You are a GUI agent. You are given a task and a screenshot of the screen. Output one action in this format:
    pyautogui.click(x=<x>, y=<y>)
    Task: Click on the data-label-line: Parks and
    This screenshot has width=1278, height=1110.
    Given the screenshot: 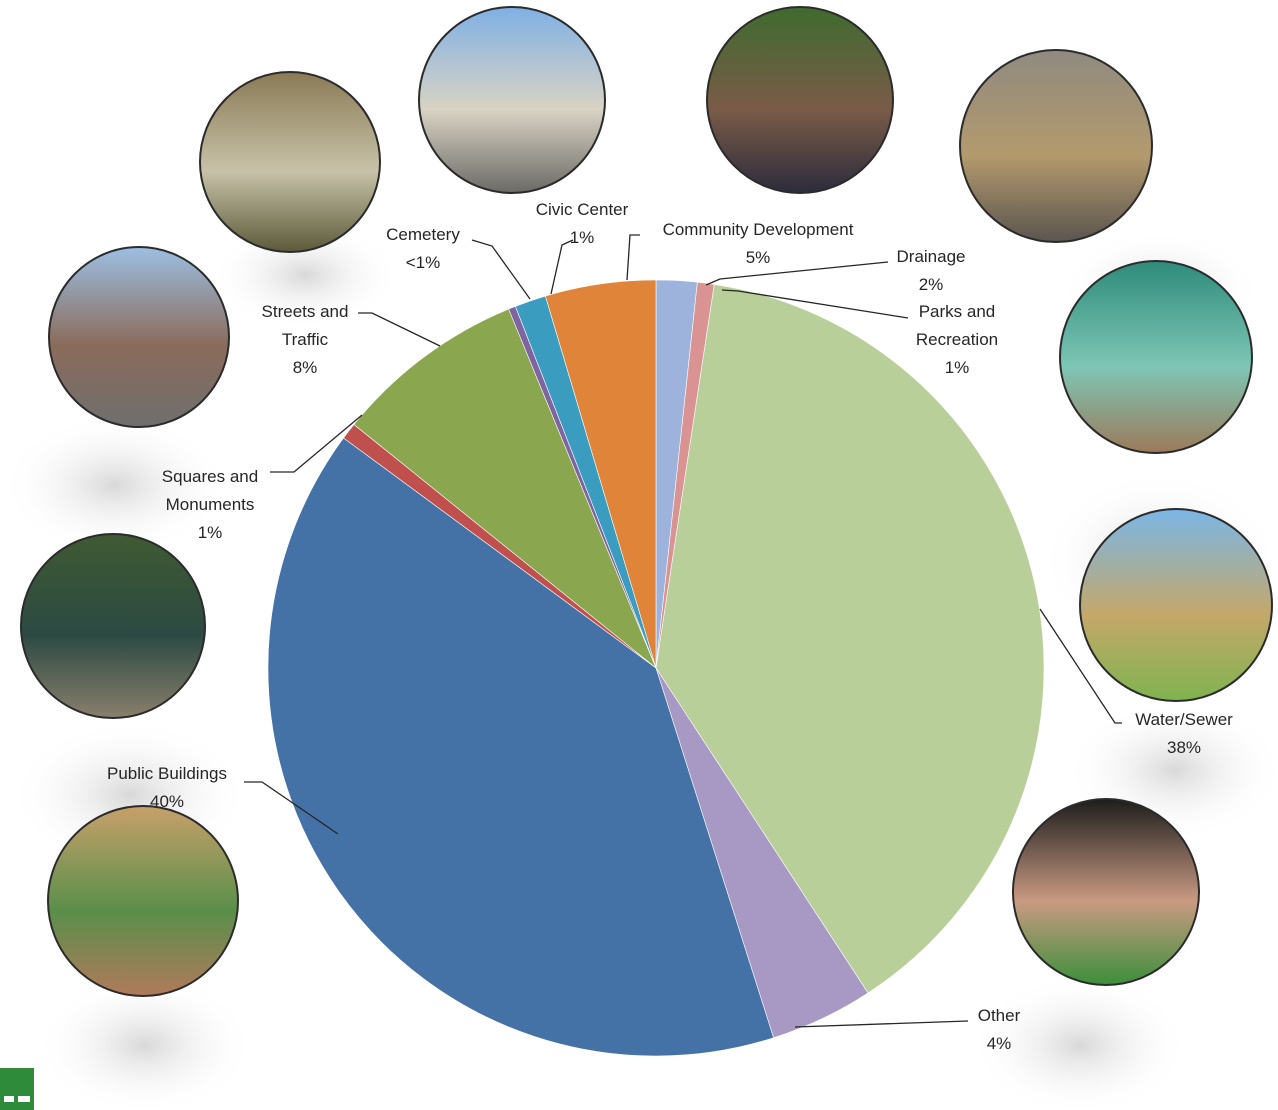 What is the action you would take?
    pyautogui.click(x=957, y=311)
    